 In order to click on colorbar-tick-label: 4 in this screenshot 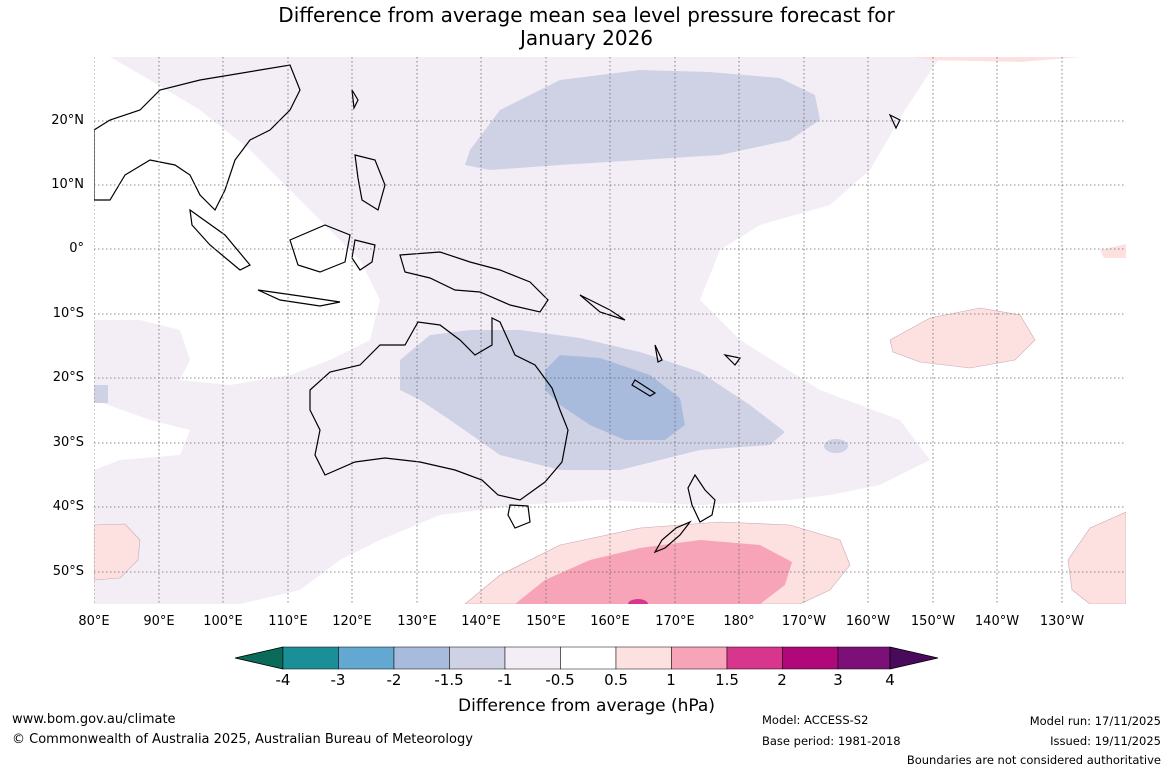, I will do `click(890, 680)`.